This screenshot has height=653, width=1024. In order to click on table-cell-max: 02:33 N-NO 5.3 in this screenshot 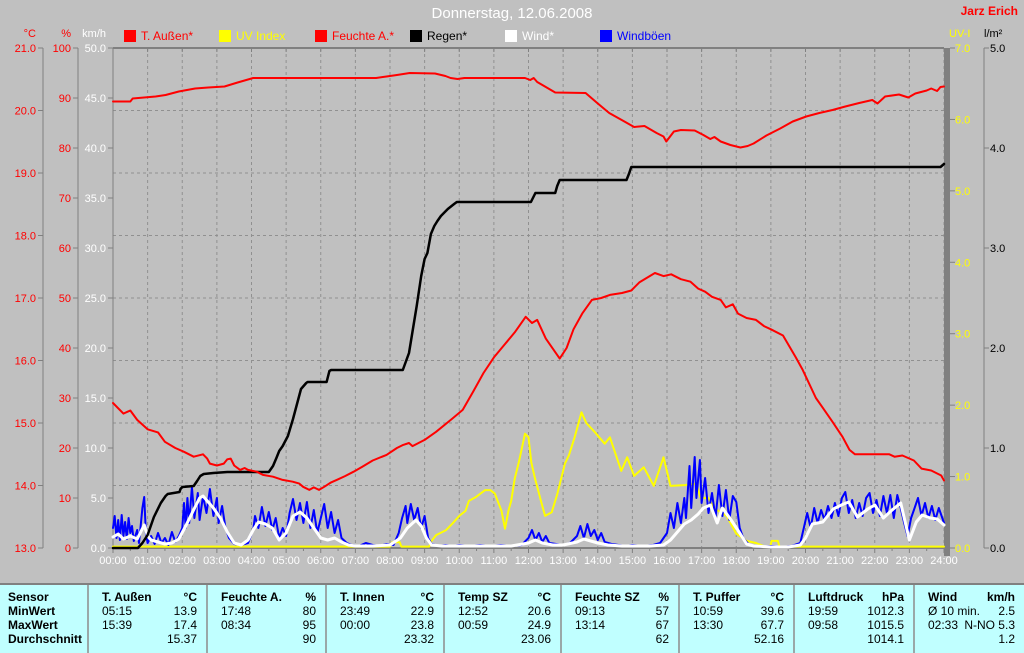, I will do `click(969, 625)`.